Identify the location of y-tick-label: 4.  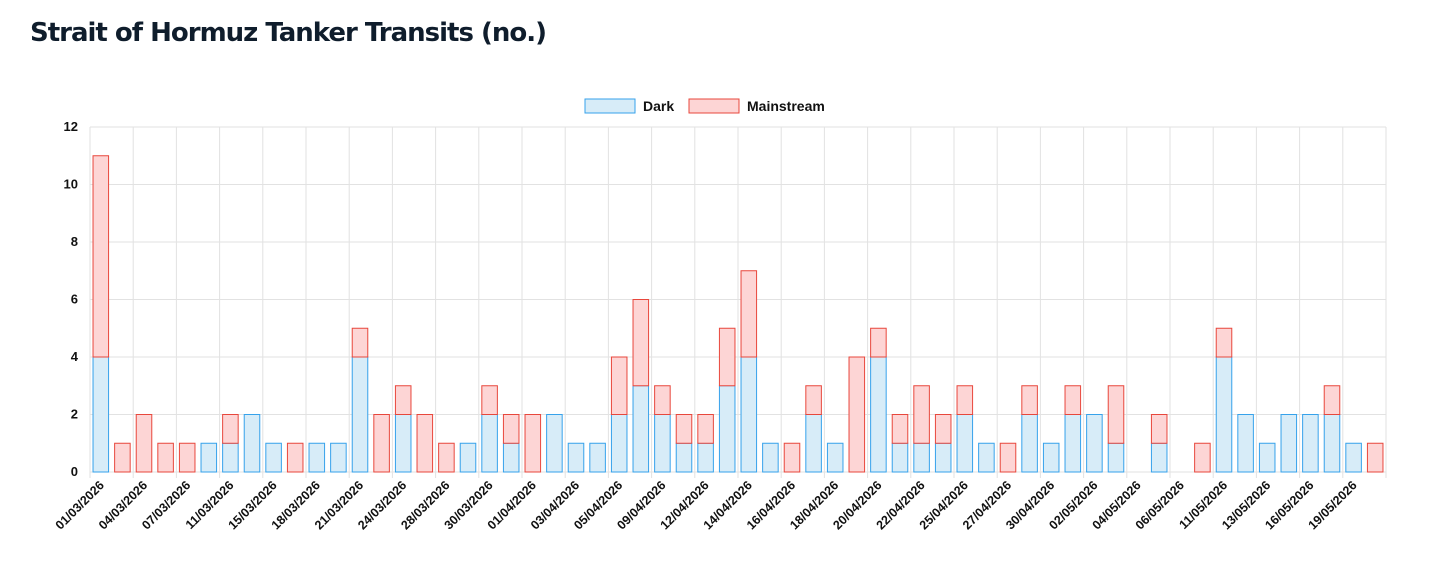
(75, 356).